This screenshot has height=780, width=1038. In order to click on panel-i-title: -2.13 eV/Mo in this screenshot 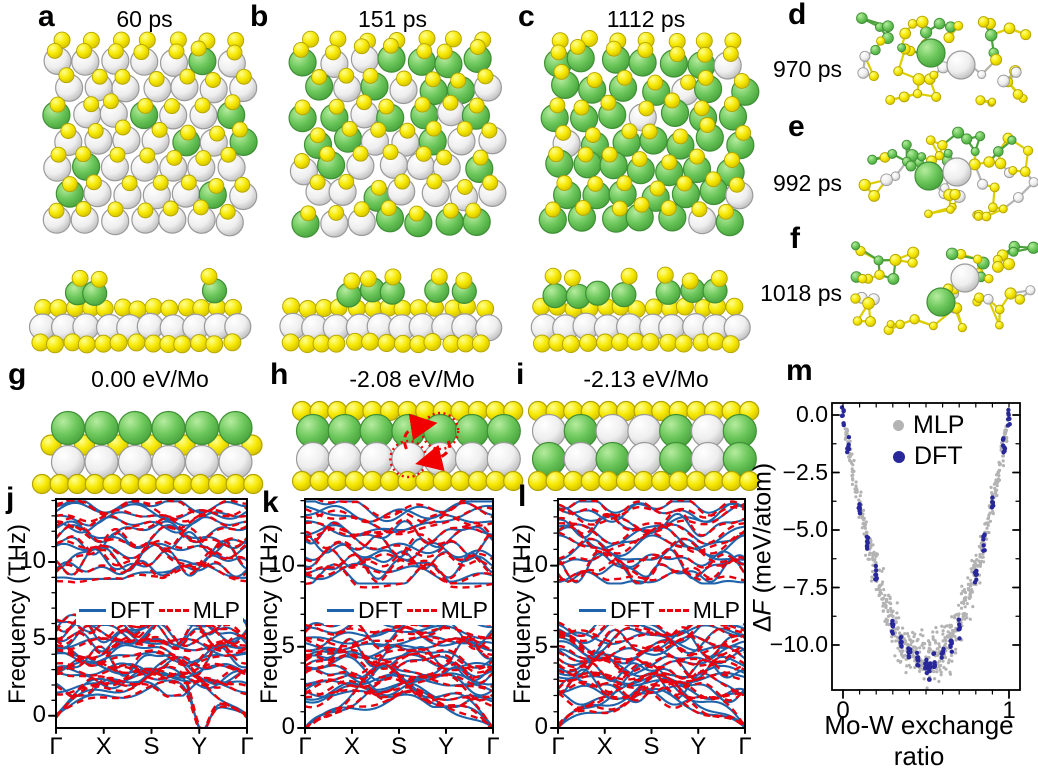, I will do `click(646, 379)`.